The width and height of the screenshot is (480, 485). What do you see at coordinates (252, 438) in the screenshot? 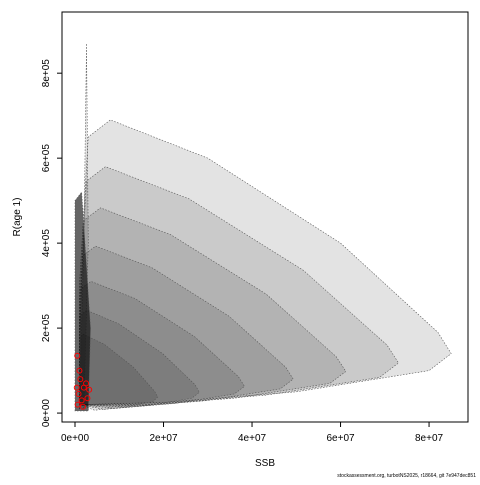
I see `x-tick-label: 4e+07` at bounding box center [252, 438].